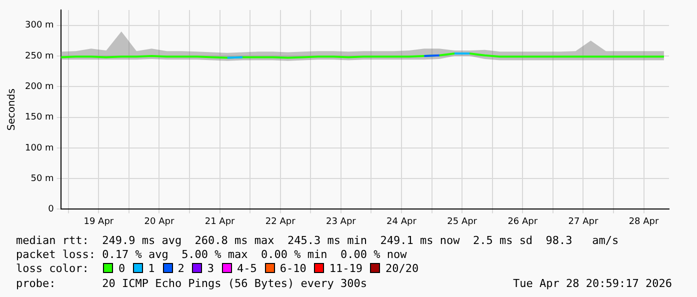 The image size is (697, 297). I want to click on x-tick-label: 24 Apr, so click(401, 221).